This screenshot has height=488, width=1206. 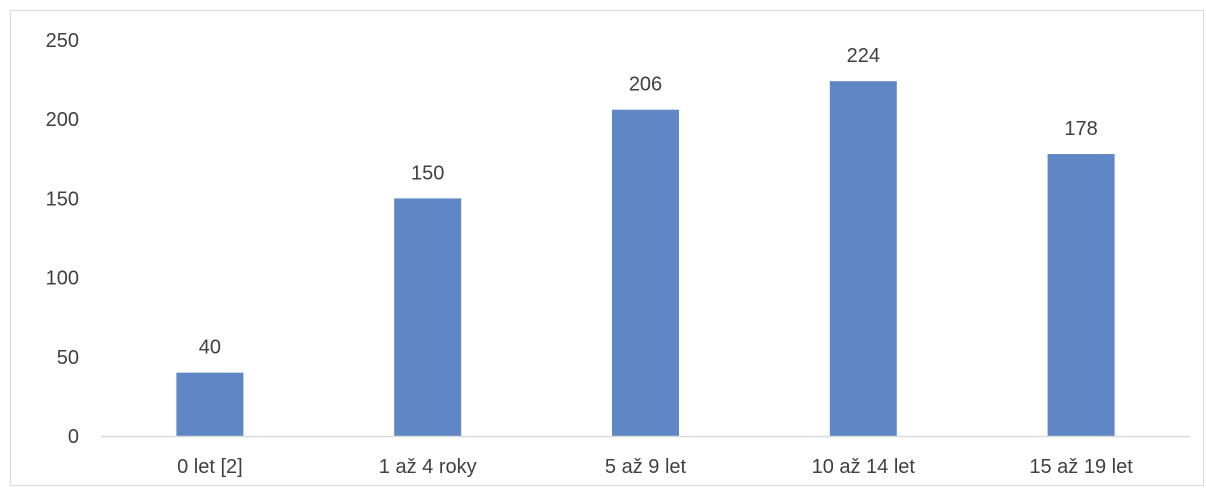 What do you see at coordinates (428, 467) in the screenshot?
I see `x-tick-label: 1 až 4 roky` at bounding box center [428, 467].